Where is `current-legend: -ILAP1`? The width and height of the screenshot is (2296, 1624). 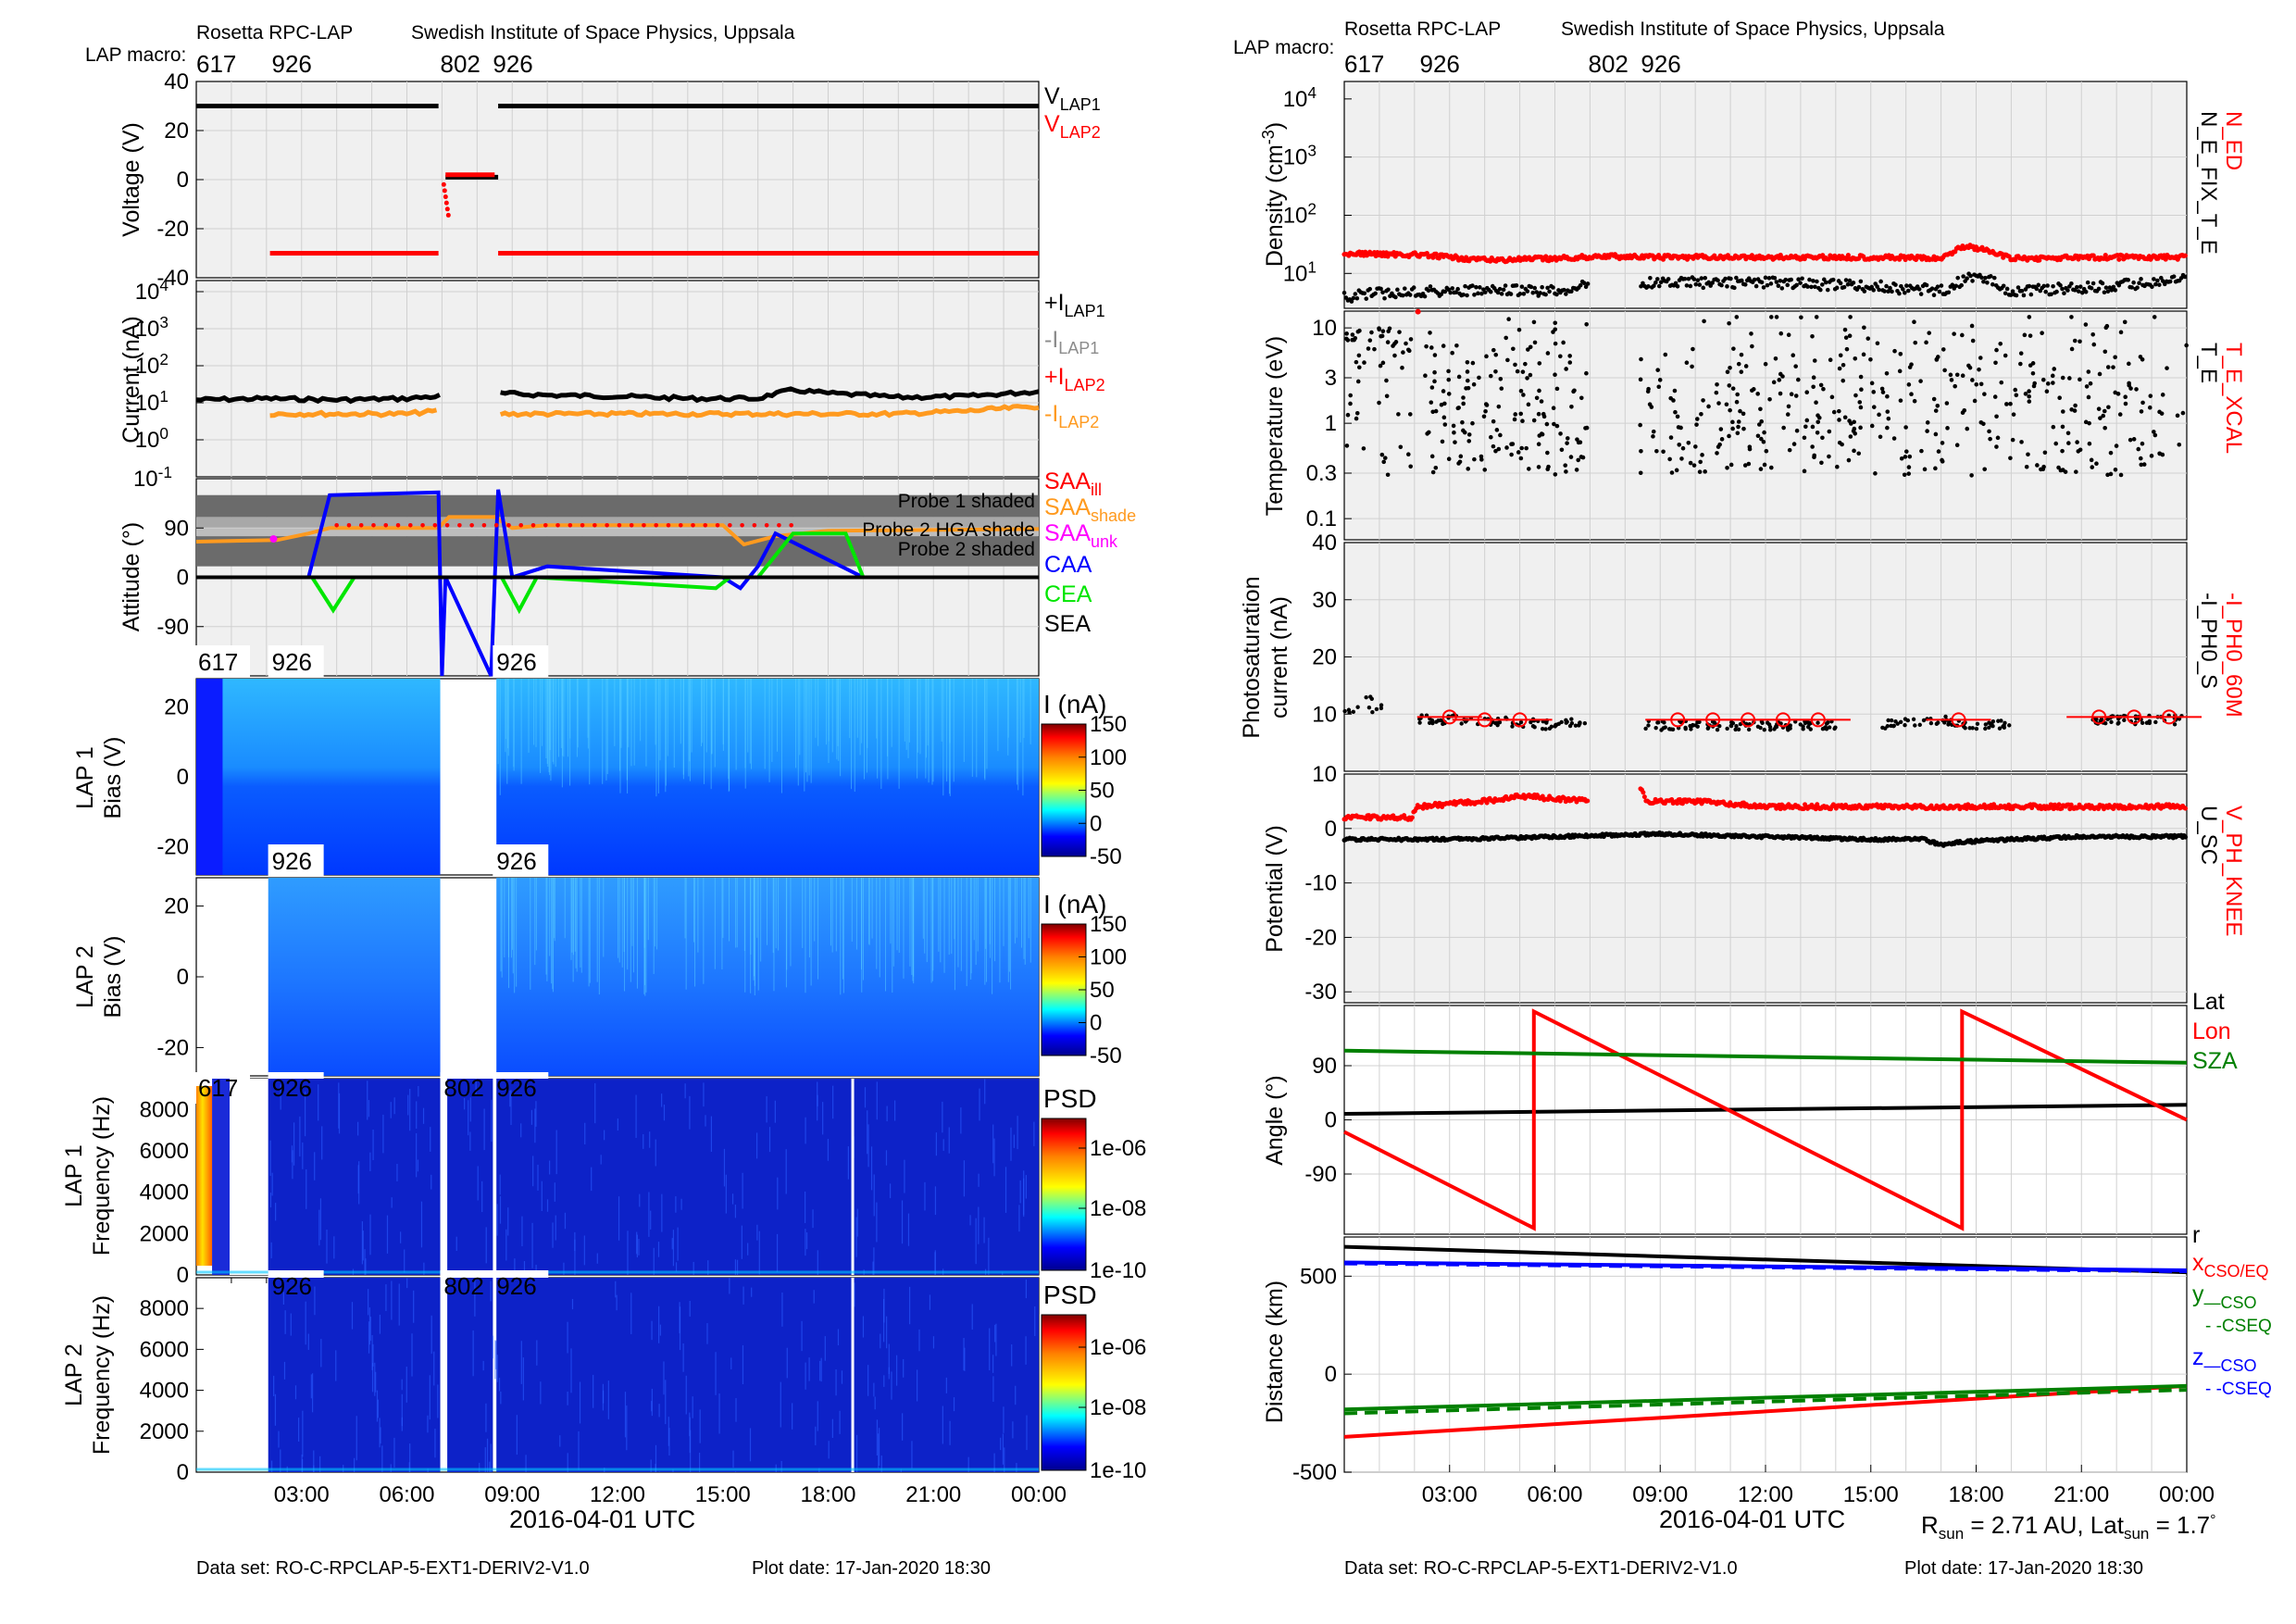 current-legend: -ILAP1 is located at coordinates (1071, 342).